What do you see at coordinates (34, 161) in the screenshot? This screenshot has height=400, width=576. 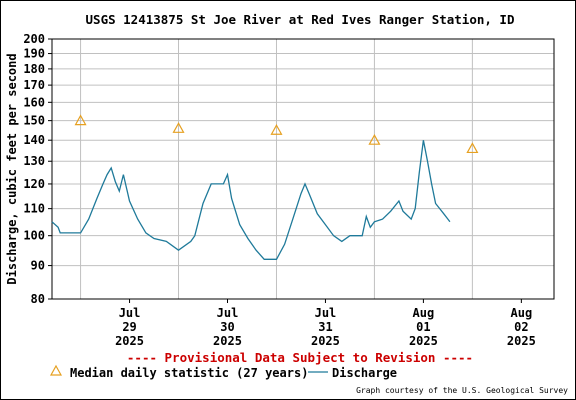 I see `y-tick-label: 130` at bounding box center [34, 161].